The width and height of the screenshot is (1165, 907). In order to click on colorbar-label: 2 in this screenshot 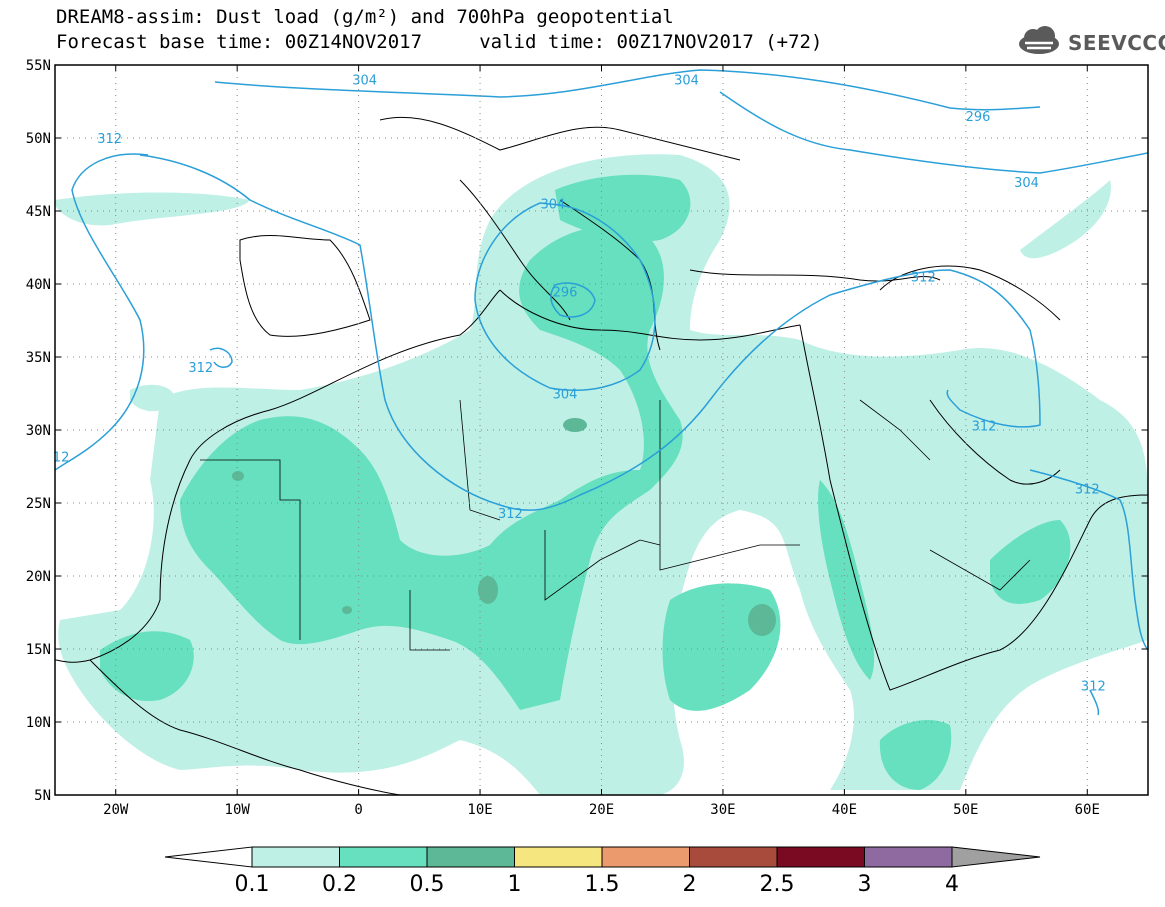, I will do `click(690, 884)`.